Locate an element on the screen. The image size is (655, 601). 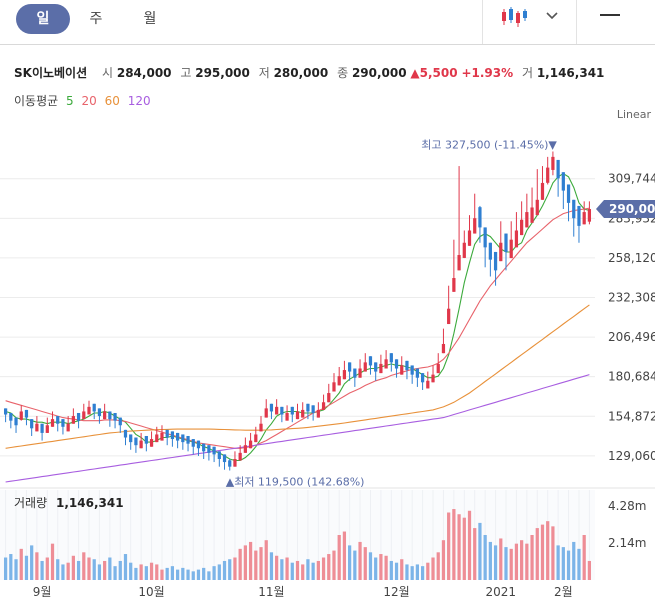
low-value: 280,000 is located at coordinates (301, 73).